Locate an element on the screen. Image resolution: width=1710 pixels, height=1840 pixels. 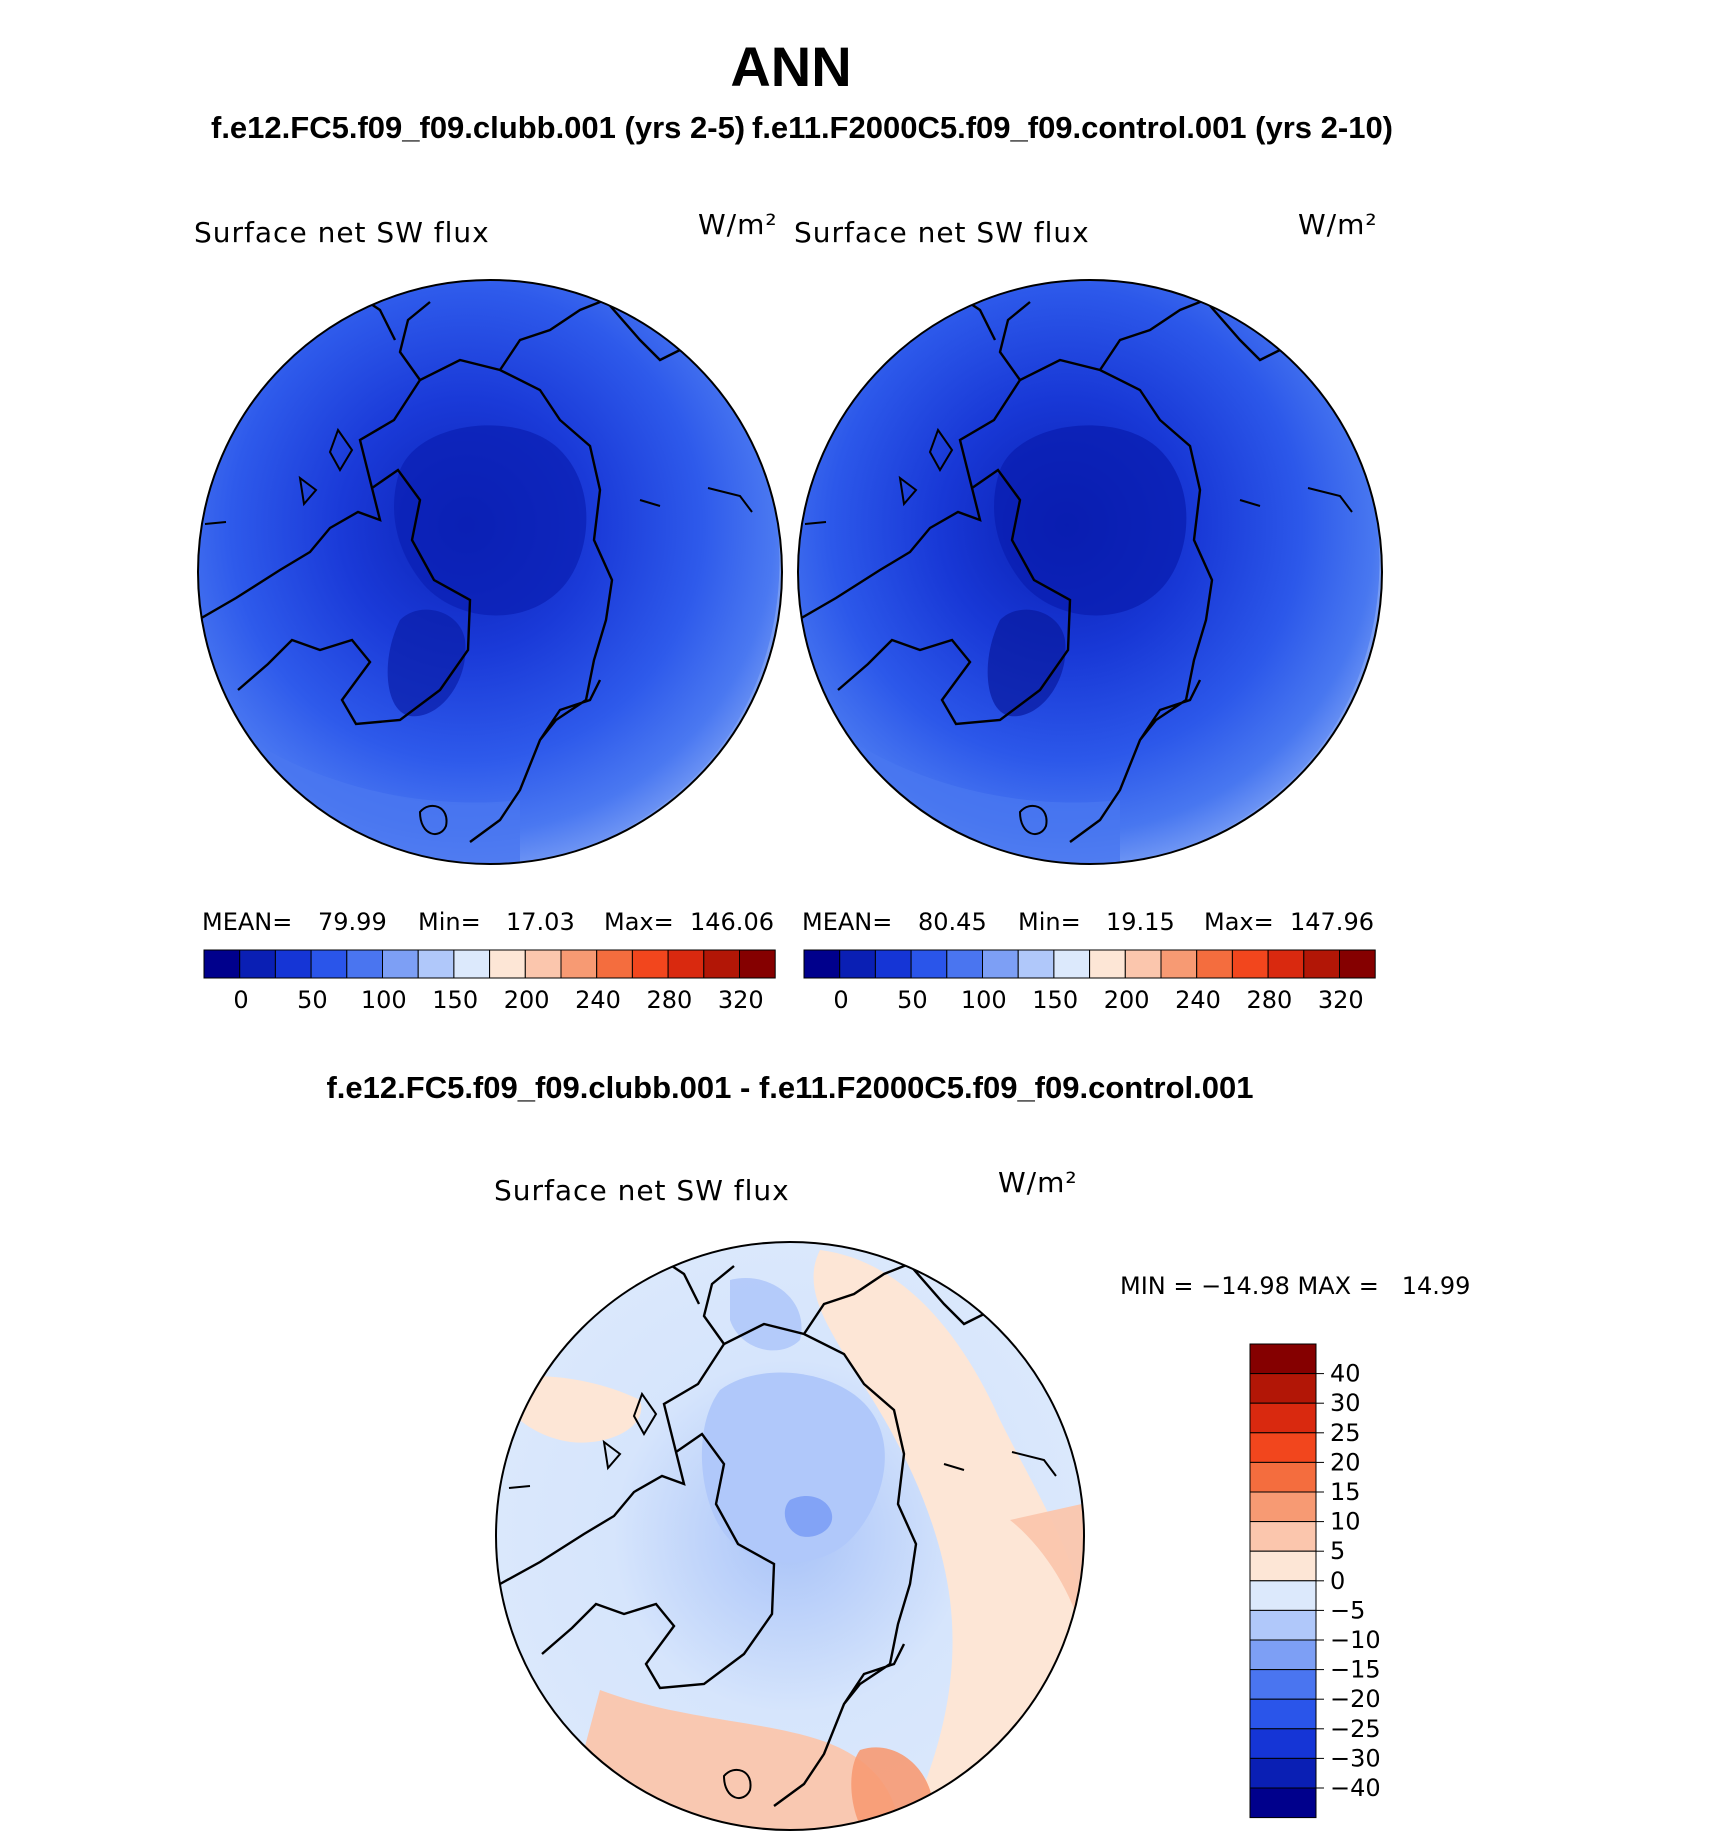
stats-case2-mean: 80.45 is located at coordinates (952, 922).